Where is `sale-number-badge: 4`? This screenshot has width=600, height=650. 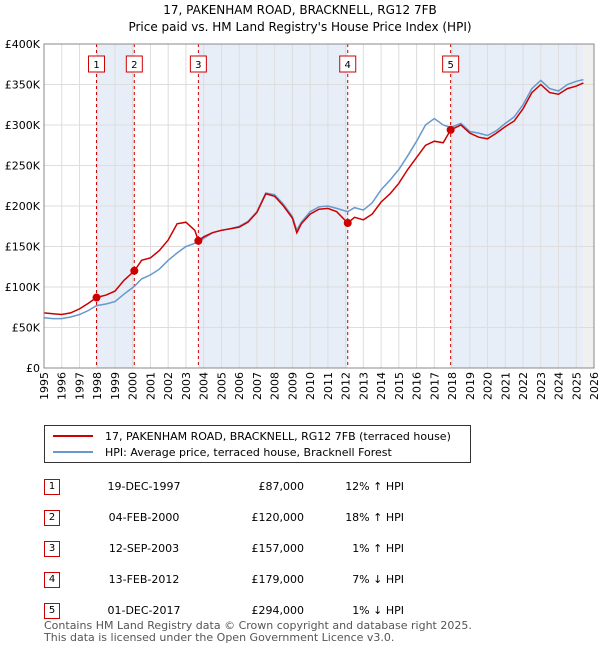
sale-number-badge: 4 is located at coordinates (52, 579).